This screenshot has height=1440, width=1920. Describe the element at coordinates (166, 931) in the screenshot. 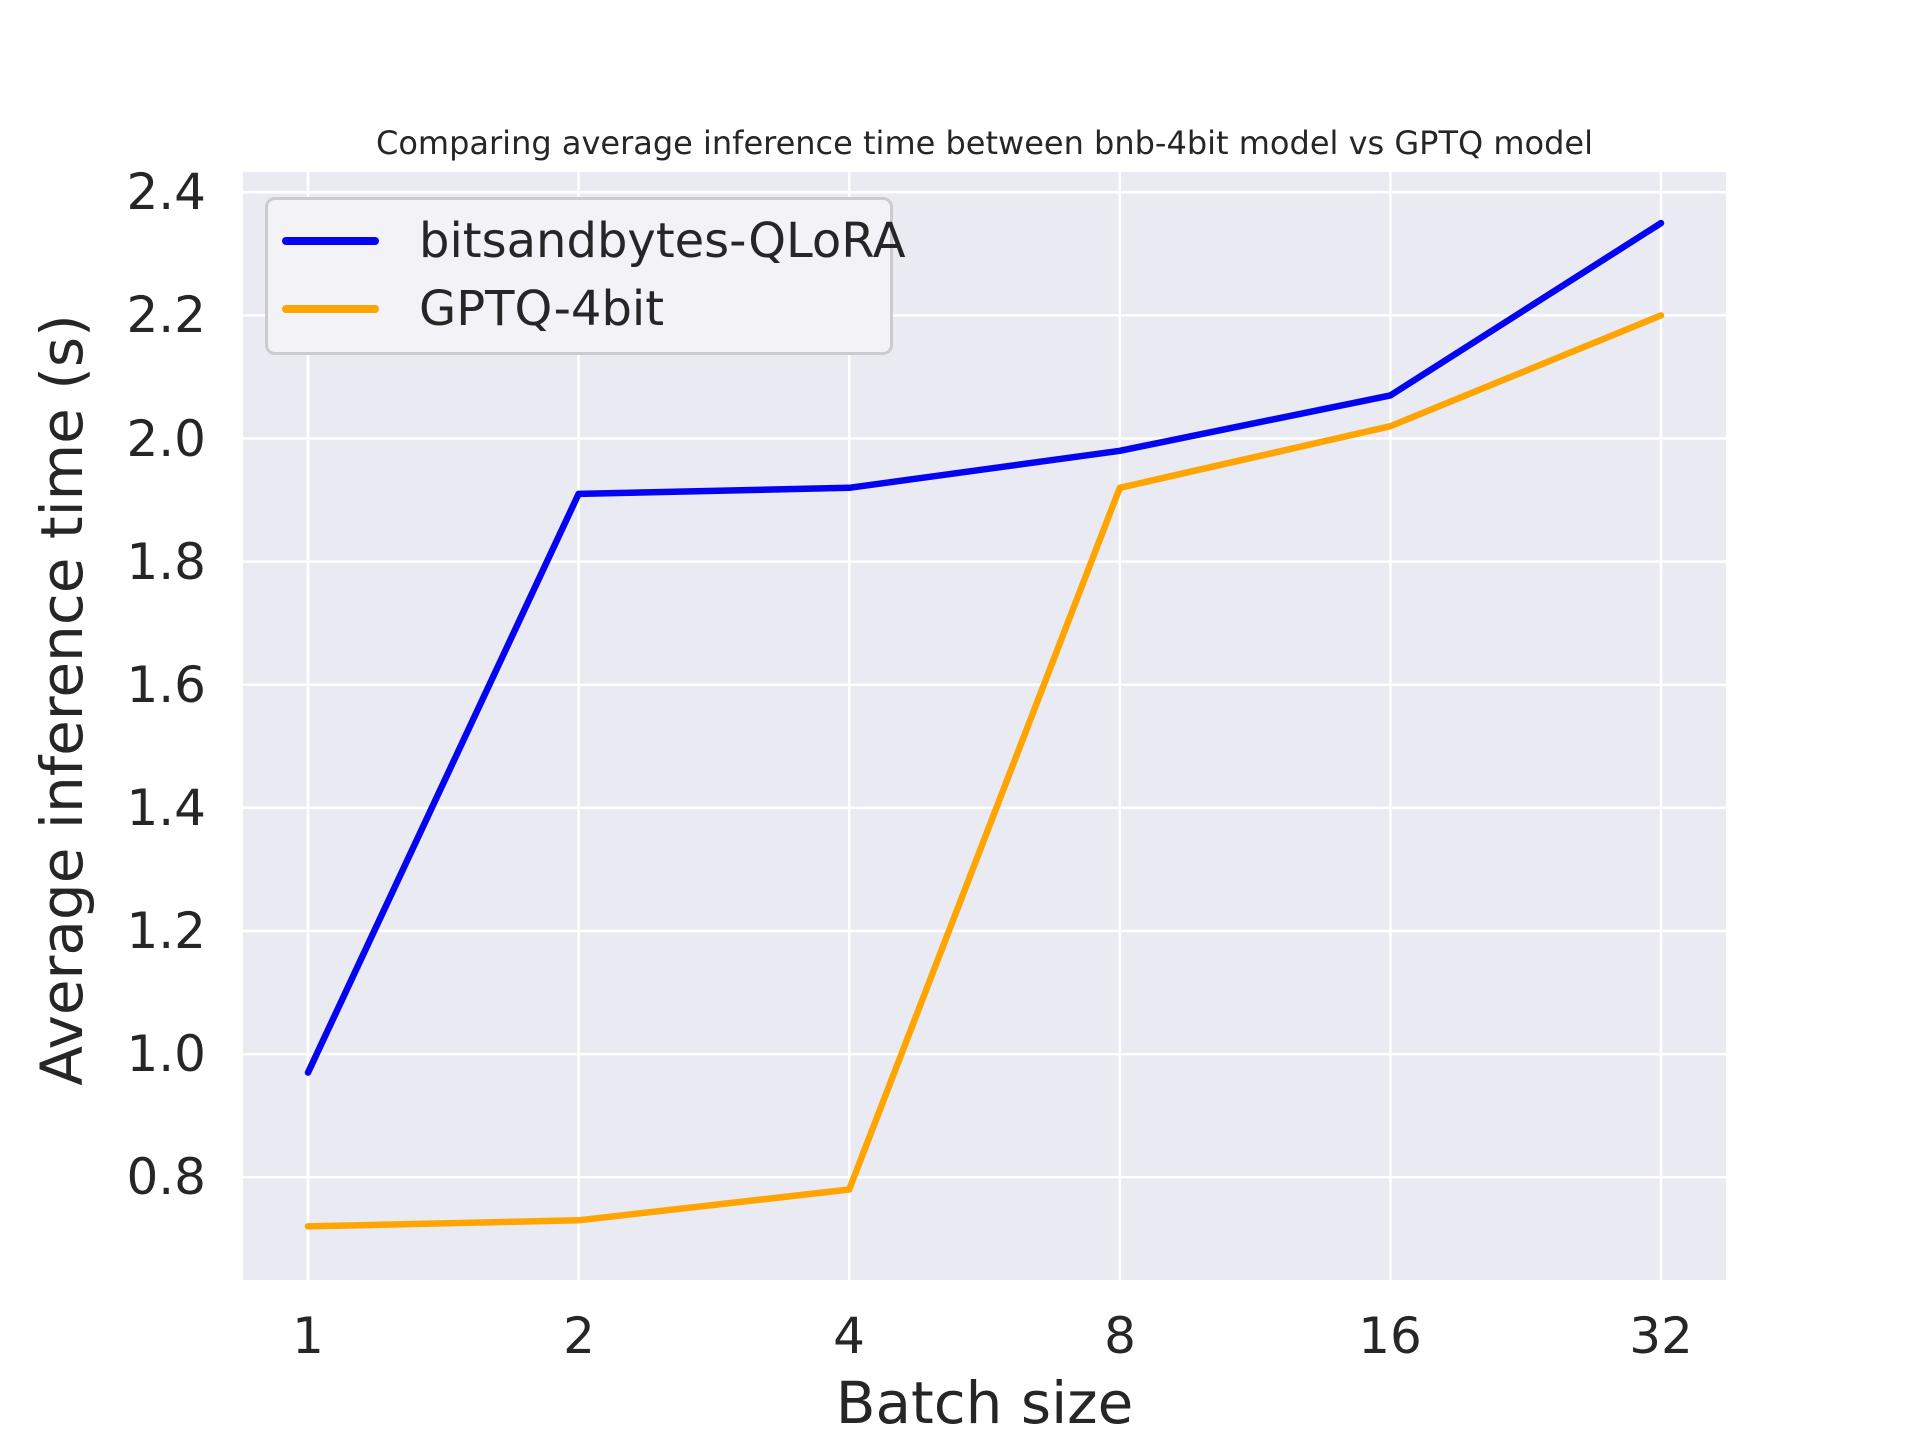

I see `y-tick-label: 1.2` at that location.